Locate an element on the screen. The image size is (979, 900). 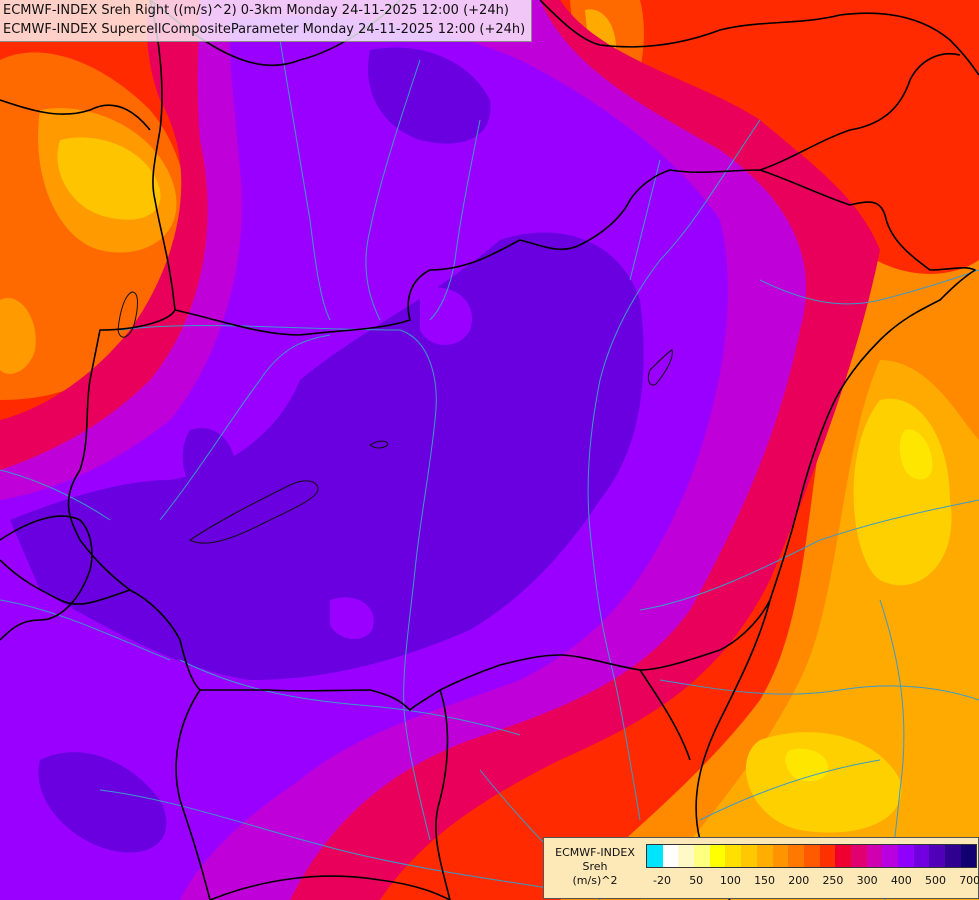
lake-tisza is located at coordinates (660, 367).